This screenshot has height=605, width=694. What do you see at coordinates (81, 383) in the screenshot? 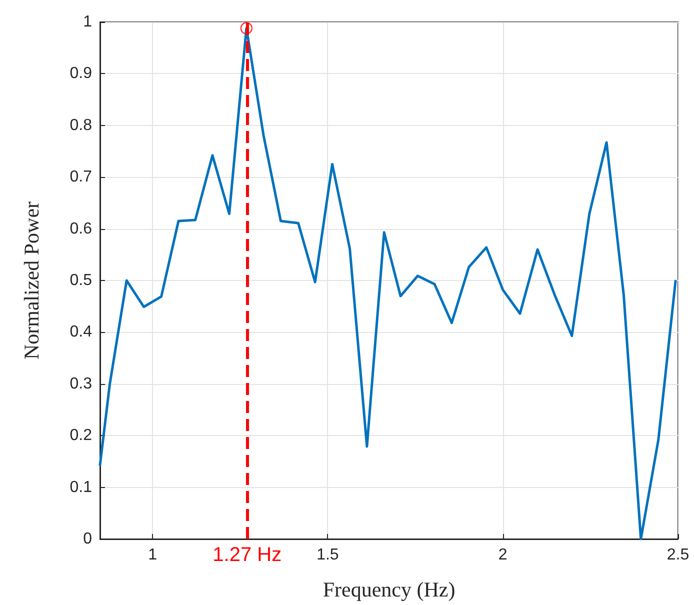
I see `y-tick-label: 0.3` at bounding box center [81, 383].